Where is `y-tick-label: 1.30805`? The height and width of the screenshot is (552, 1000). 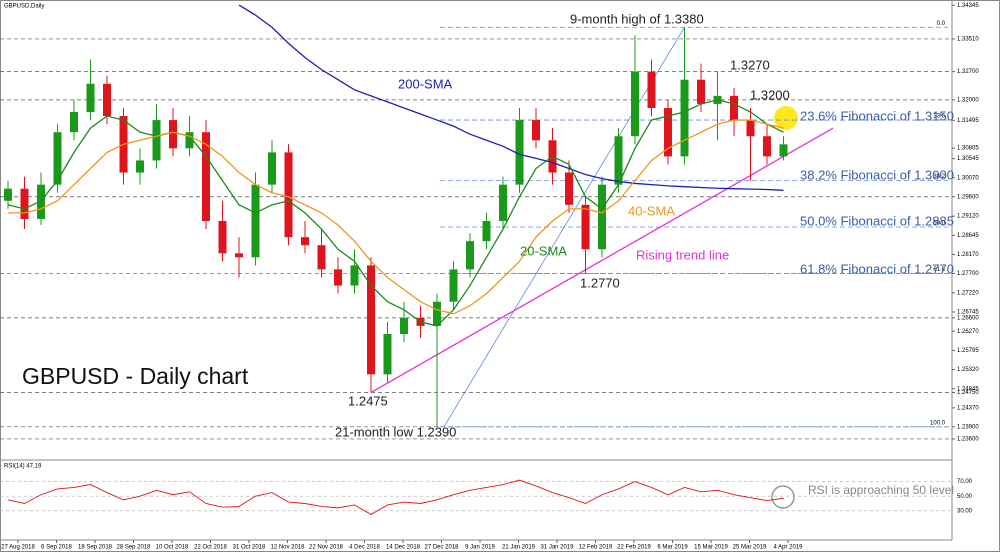
y-tick-label: 1.30805 is located at coordinates (968, 149).